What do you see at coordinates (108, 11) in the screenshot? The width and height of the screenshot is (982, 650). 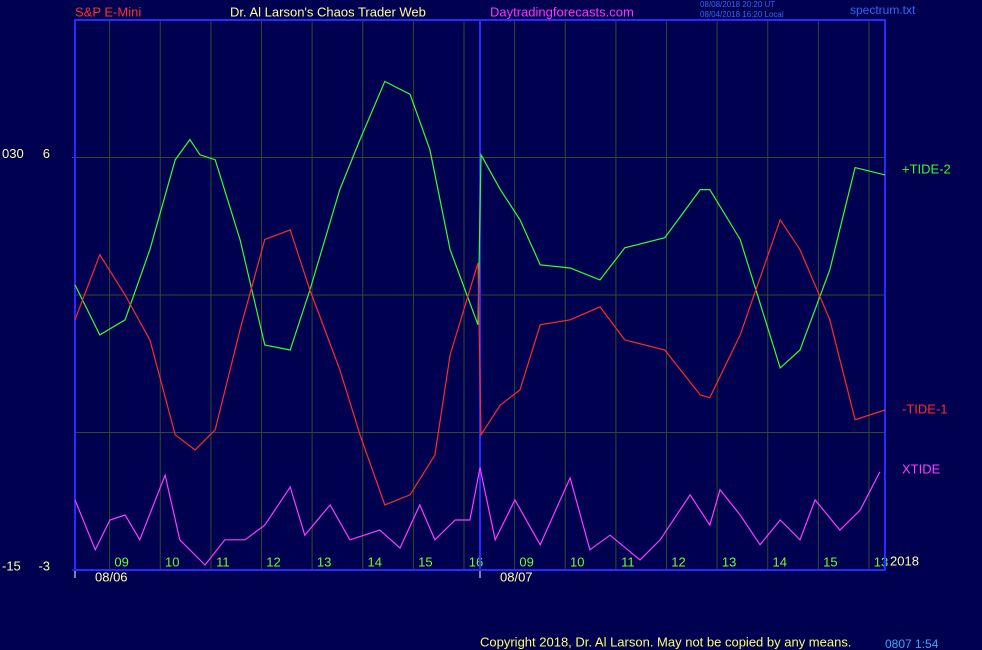 I see `instrument: S&P E-Mini` at bounding box center [108, 11].